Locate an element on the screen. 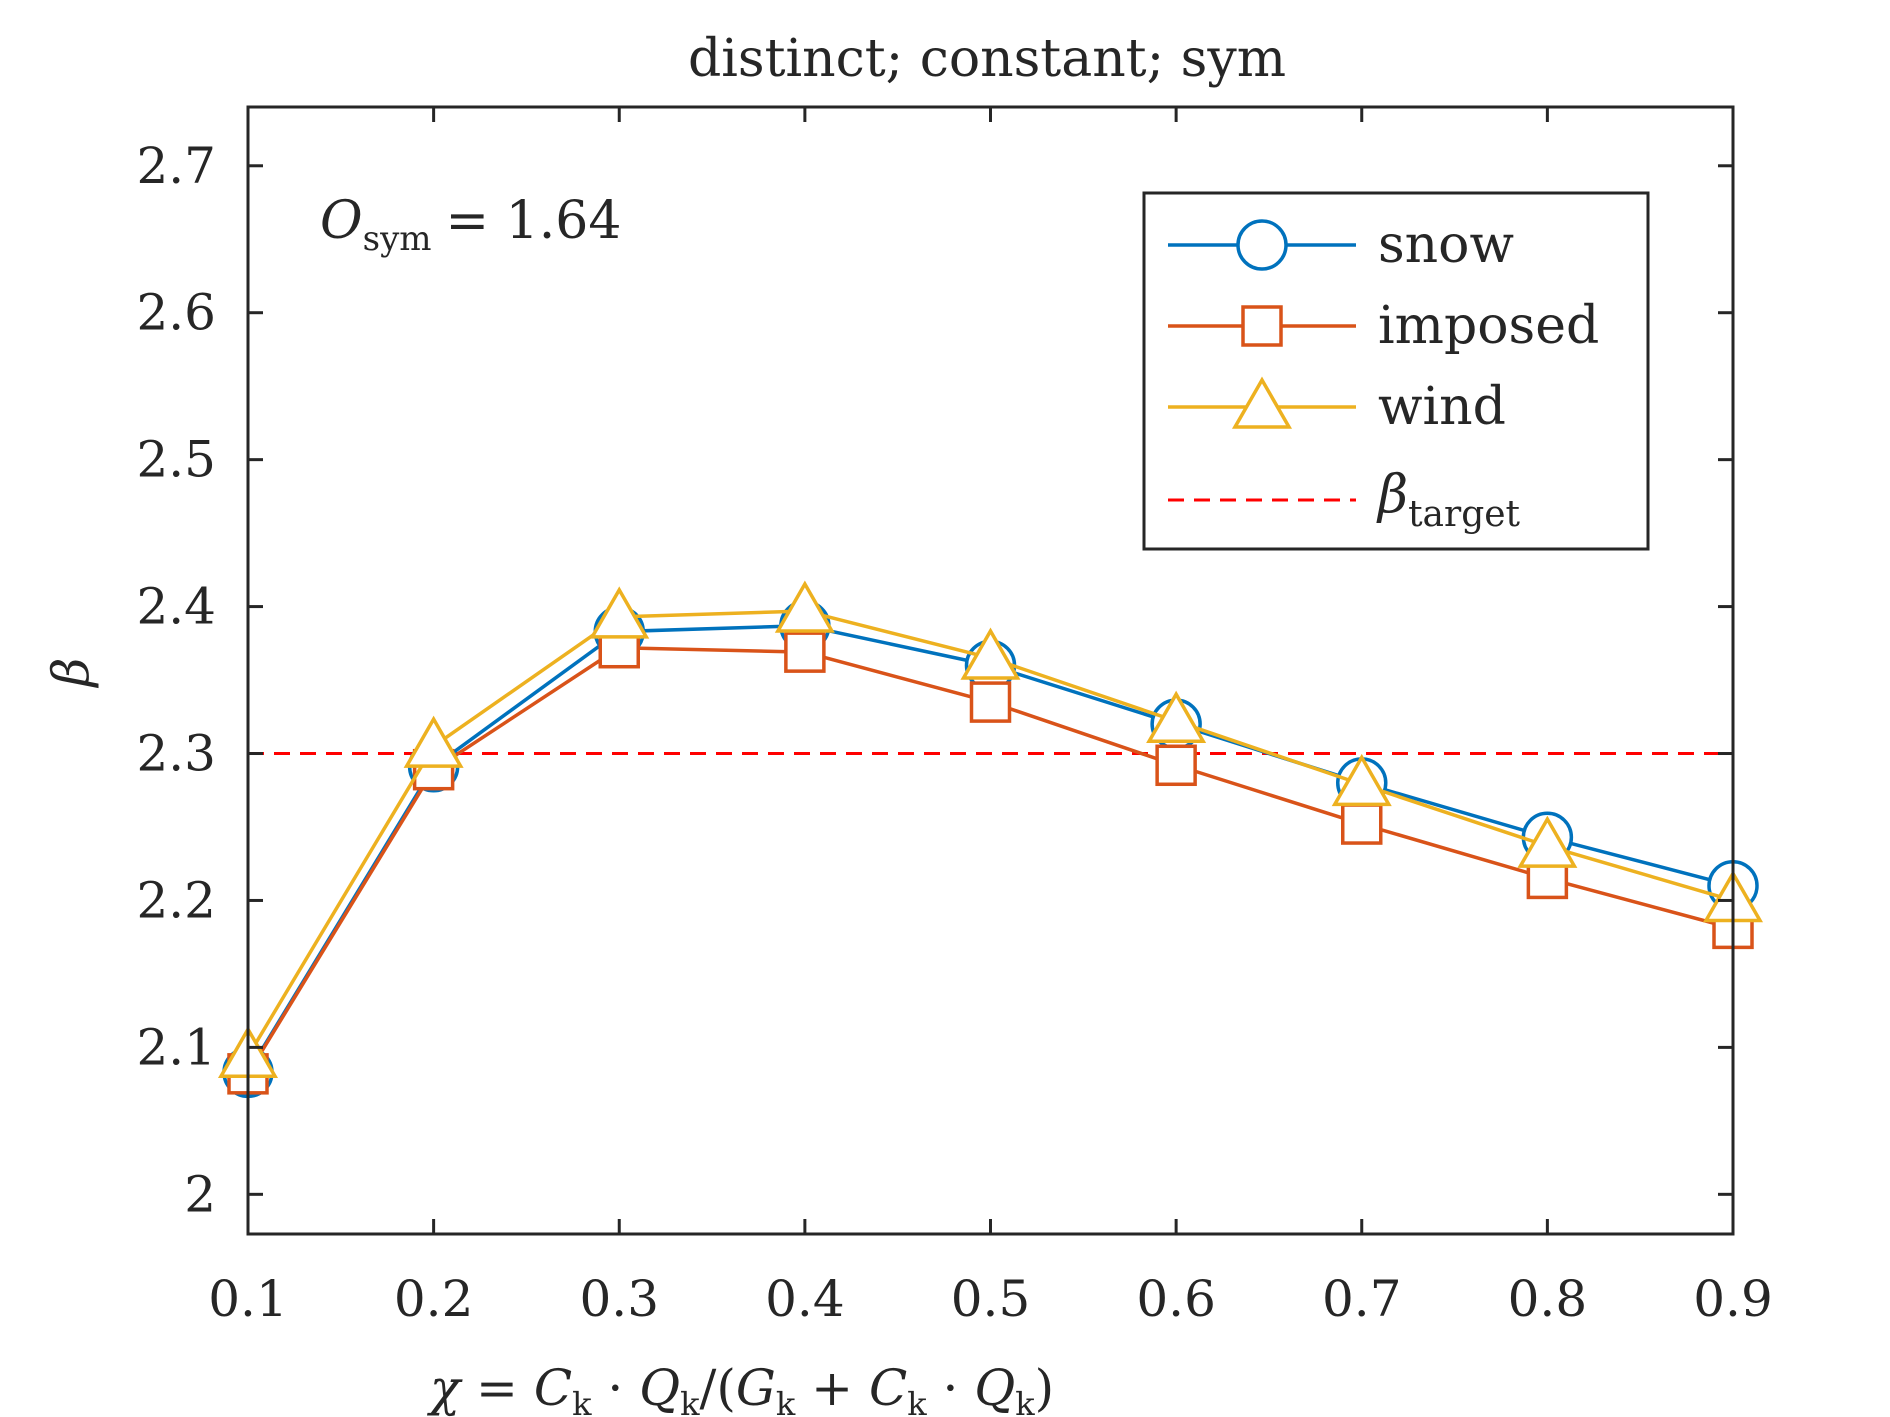 The width and height of the screenshot is (1890, 1417). legend-label-snow: snow is located at coordinates (1446, 245).